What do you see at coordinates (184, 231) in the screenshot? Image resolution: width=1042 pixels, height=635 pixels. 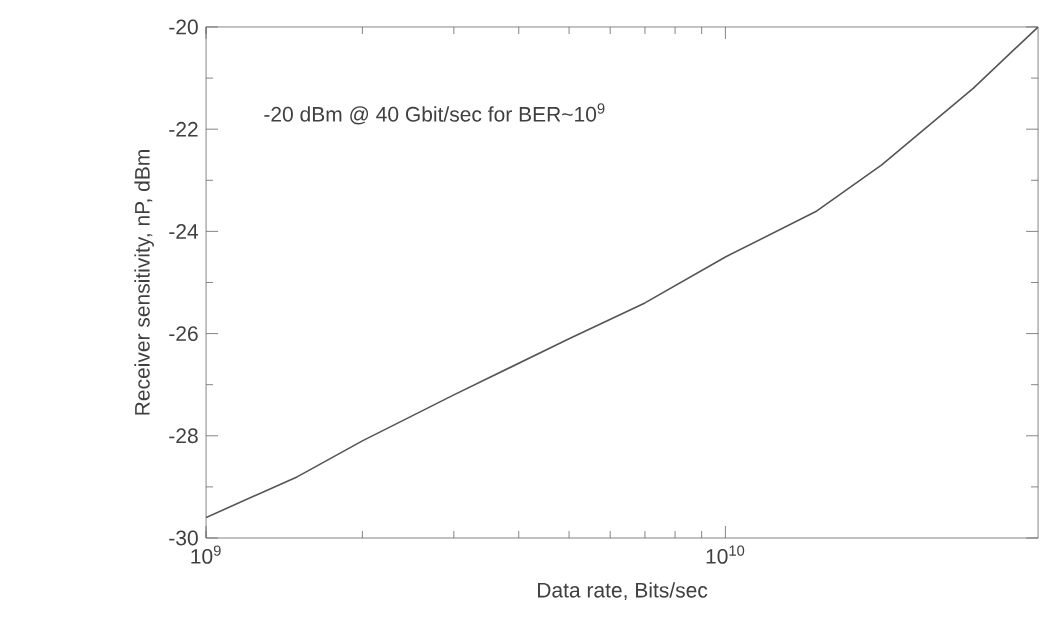 I see `y-tick-label: -24` at bounding box center [184, 231].